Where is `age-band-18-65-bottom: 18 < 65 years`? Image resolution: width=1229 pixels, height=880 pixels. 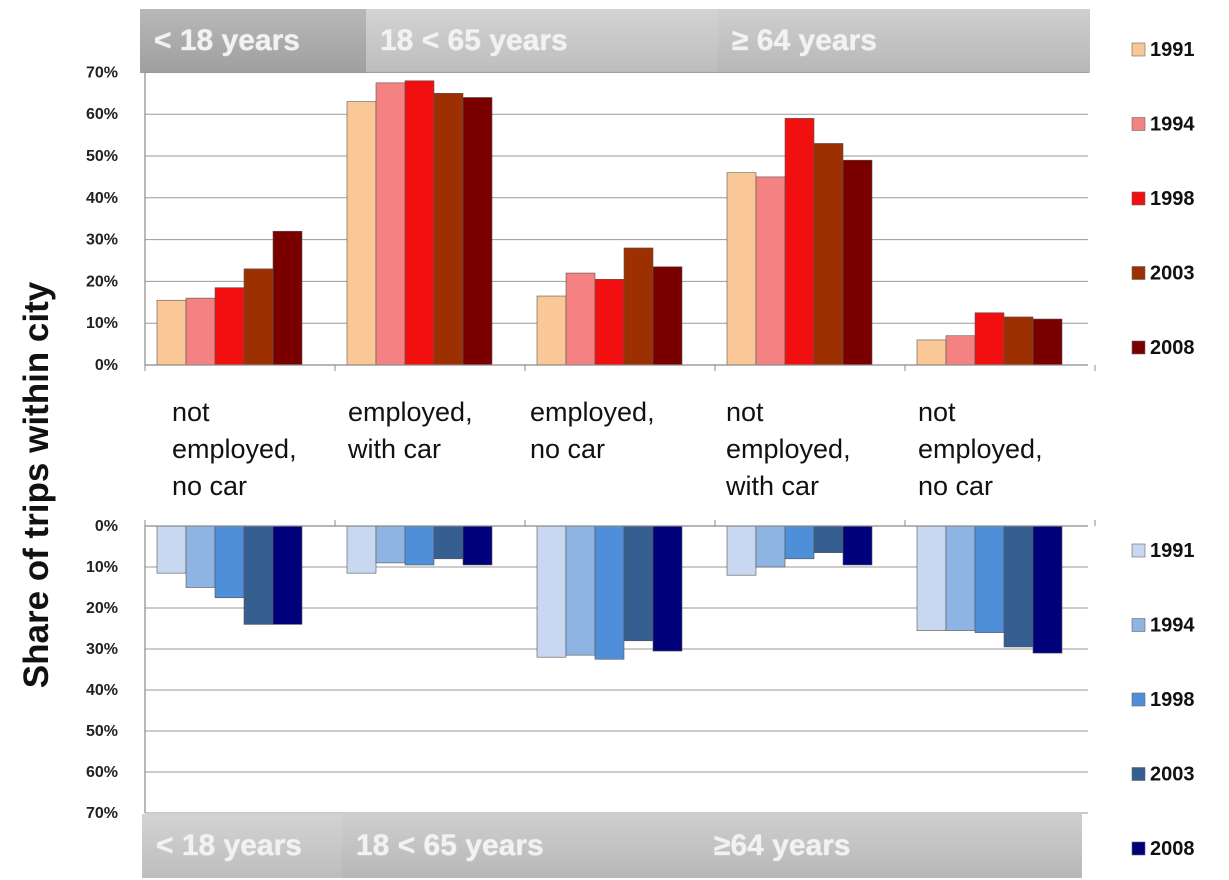
age-band-18-65-bottom: 18 < 65 years is located at coordinates (522, 846).